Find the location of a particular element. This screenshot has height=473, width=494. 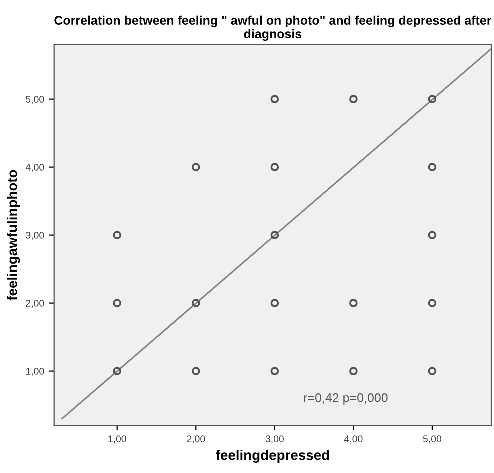

y-tick-label: 1,00 is located at coordinates (35, 372).